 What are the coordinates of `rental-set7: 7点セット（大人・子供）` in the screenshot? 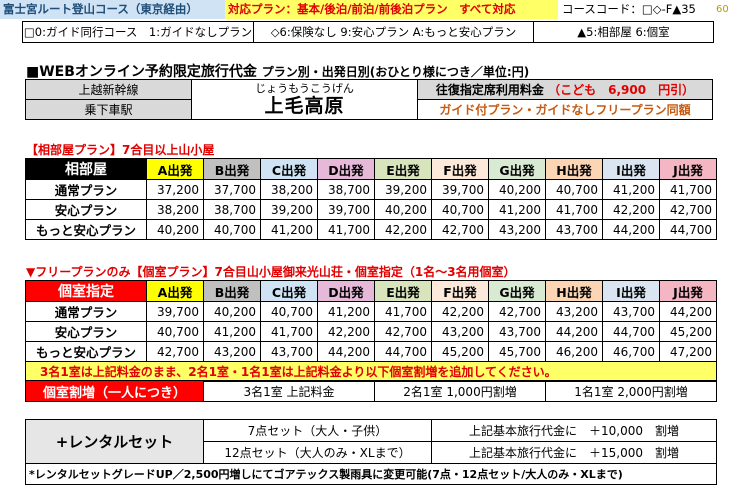 It's located at (317, 430).